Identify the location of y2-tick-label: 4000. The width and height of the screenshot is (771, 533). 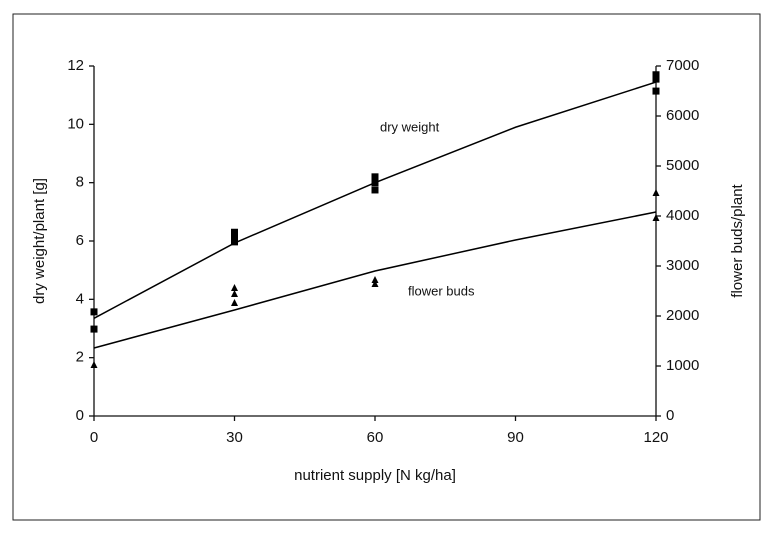
(682, 215).